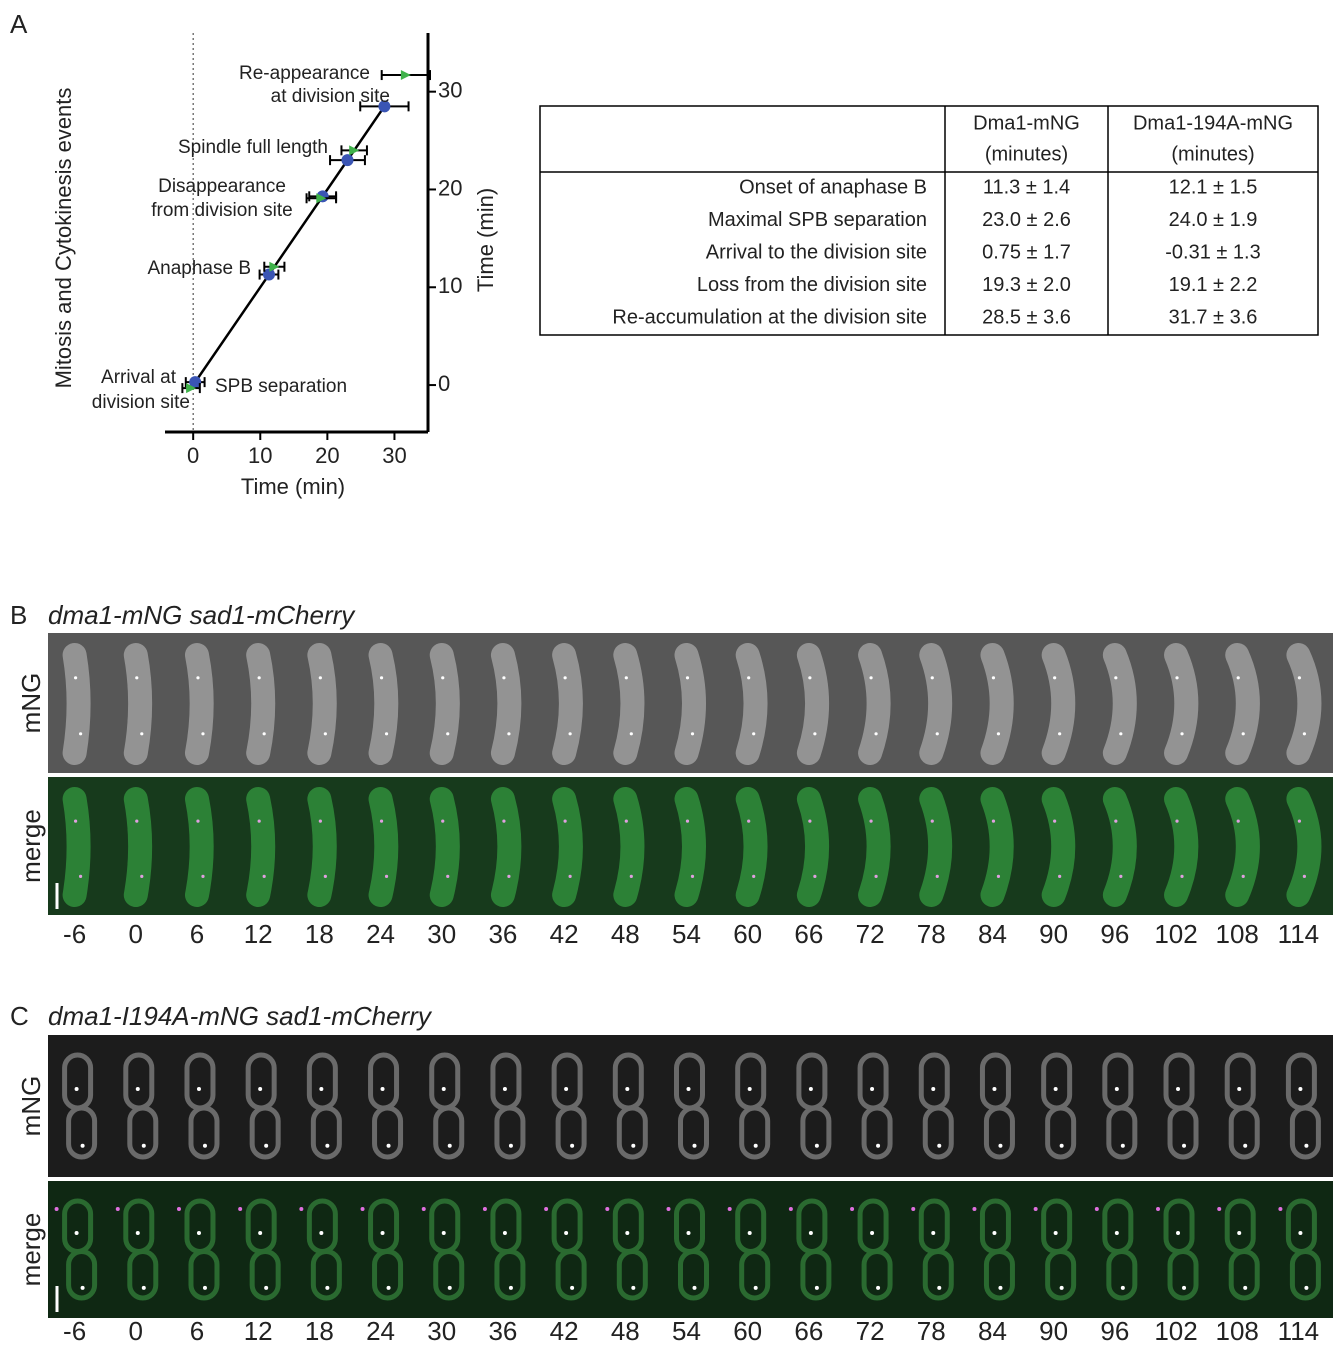 The height and width of the screenshot is (1354, 1333). What do you see at coordinates (686, 934) in the screenshot?
I see `time-label: 54` at bounding box center [686, 934].